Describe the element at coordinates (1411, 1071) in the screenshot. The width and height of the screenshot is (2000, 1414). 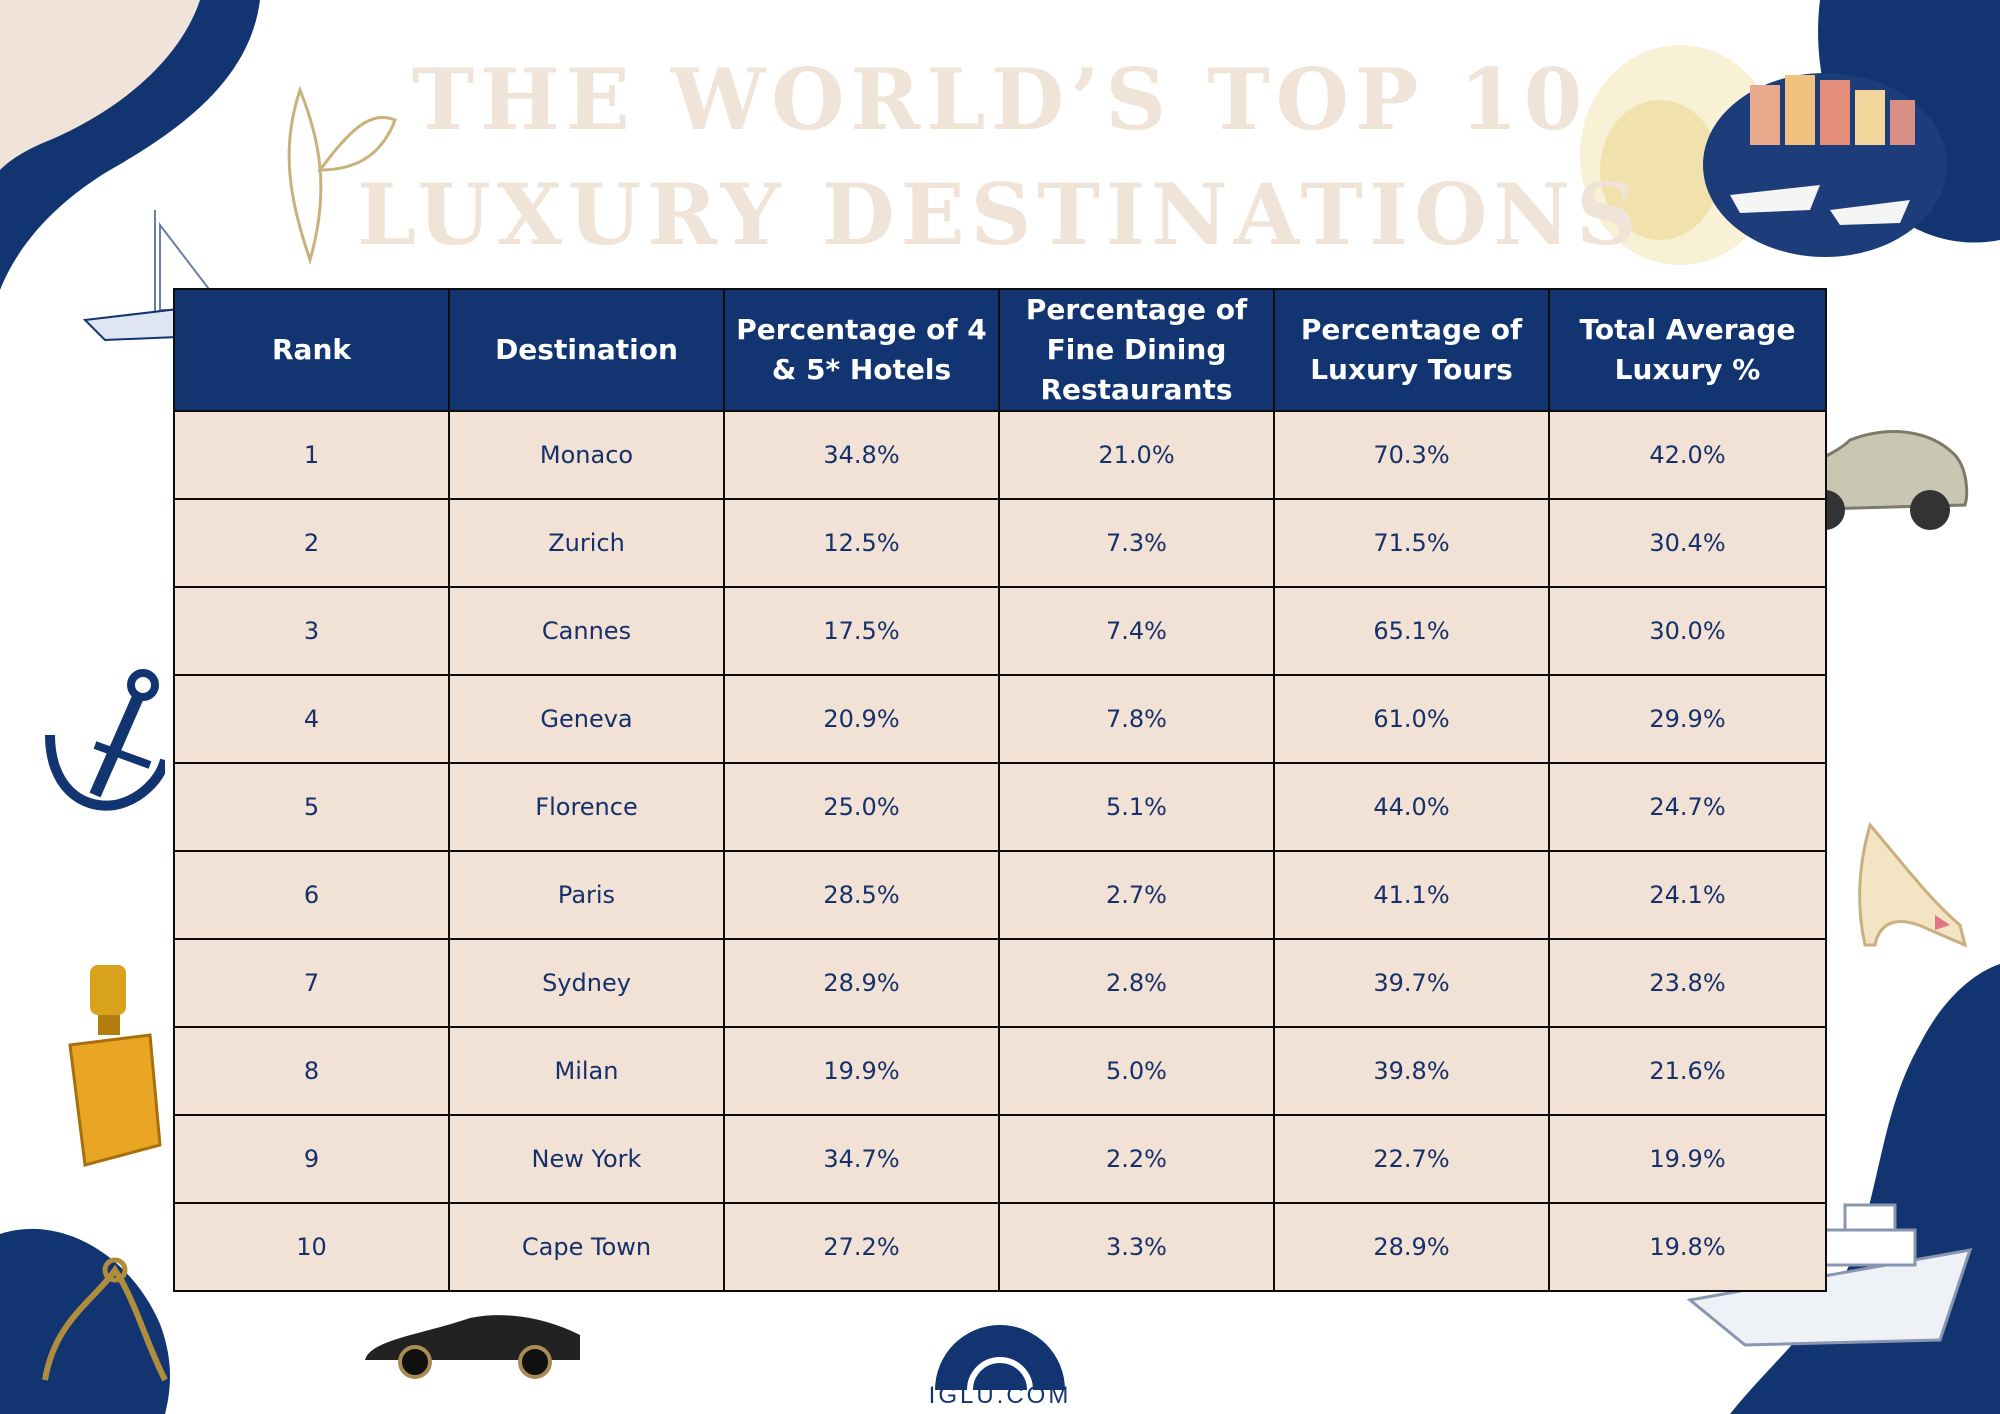
I see `cell-luxury-tours: 39.8%` at that location.